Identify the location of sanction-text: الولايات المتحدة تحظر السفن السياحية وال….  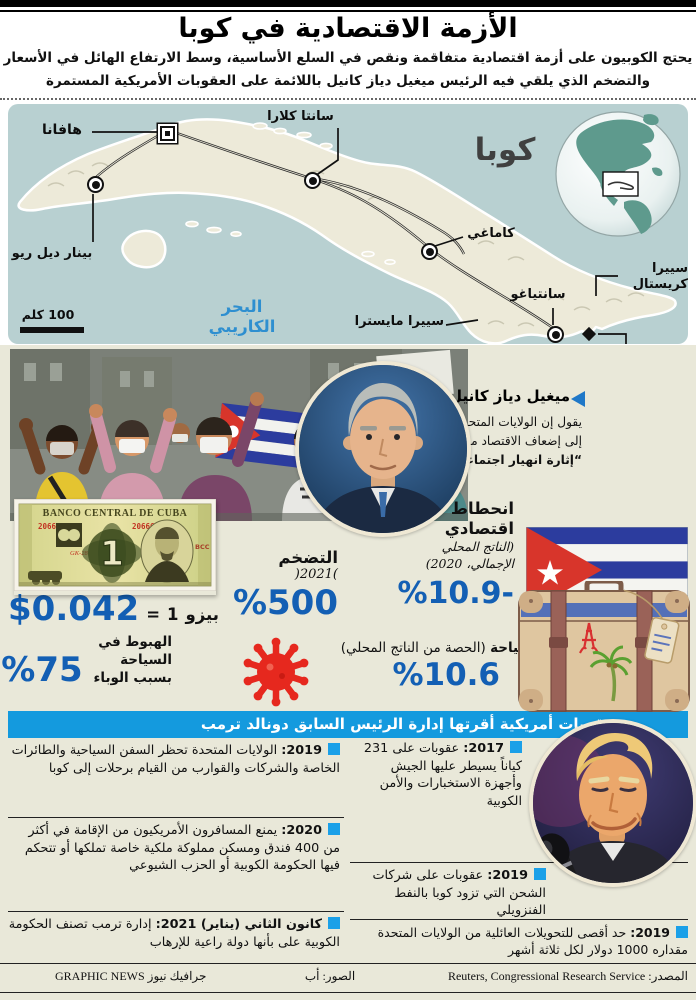
(175, 759).